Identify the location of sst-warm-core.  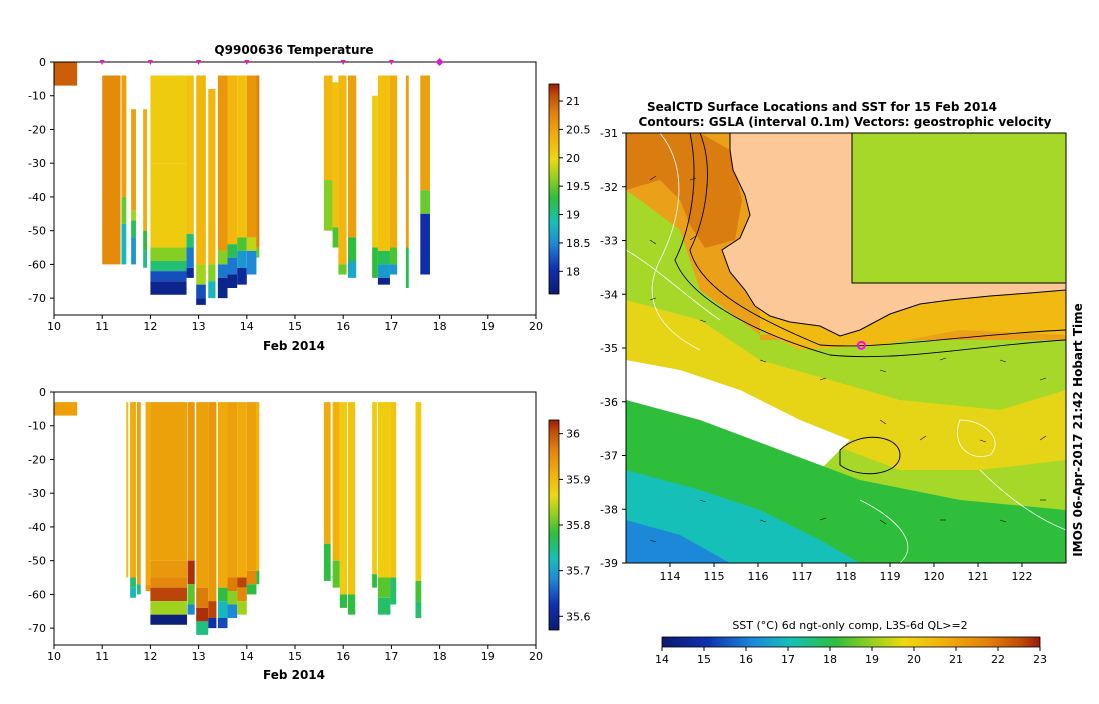
(684, 190).